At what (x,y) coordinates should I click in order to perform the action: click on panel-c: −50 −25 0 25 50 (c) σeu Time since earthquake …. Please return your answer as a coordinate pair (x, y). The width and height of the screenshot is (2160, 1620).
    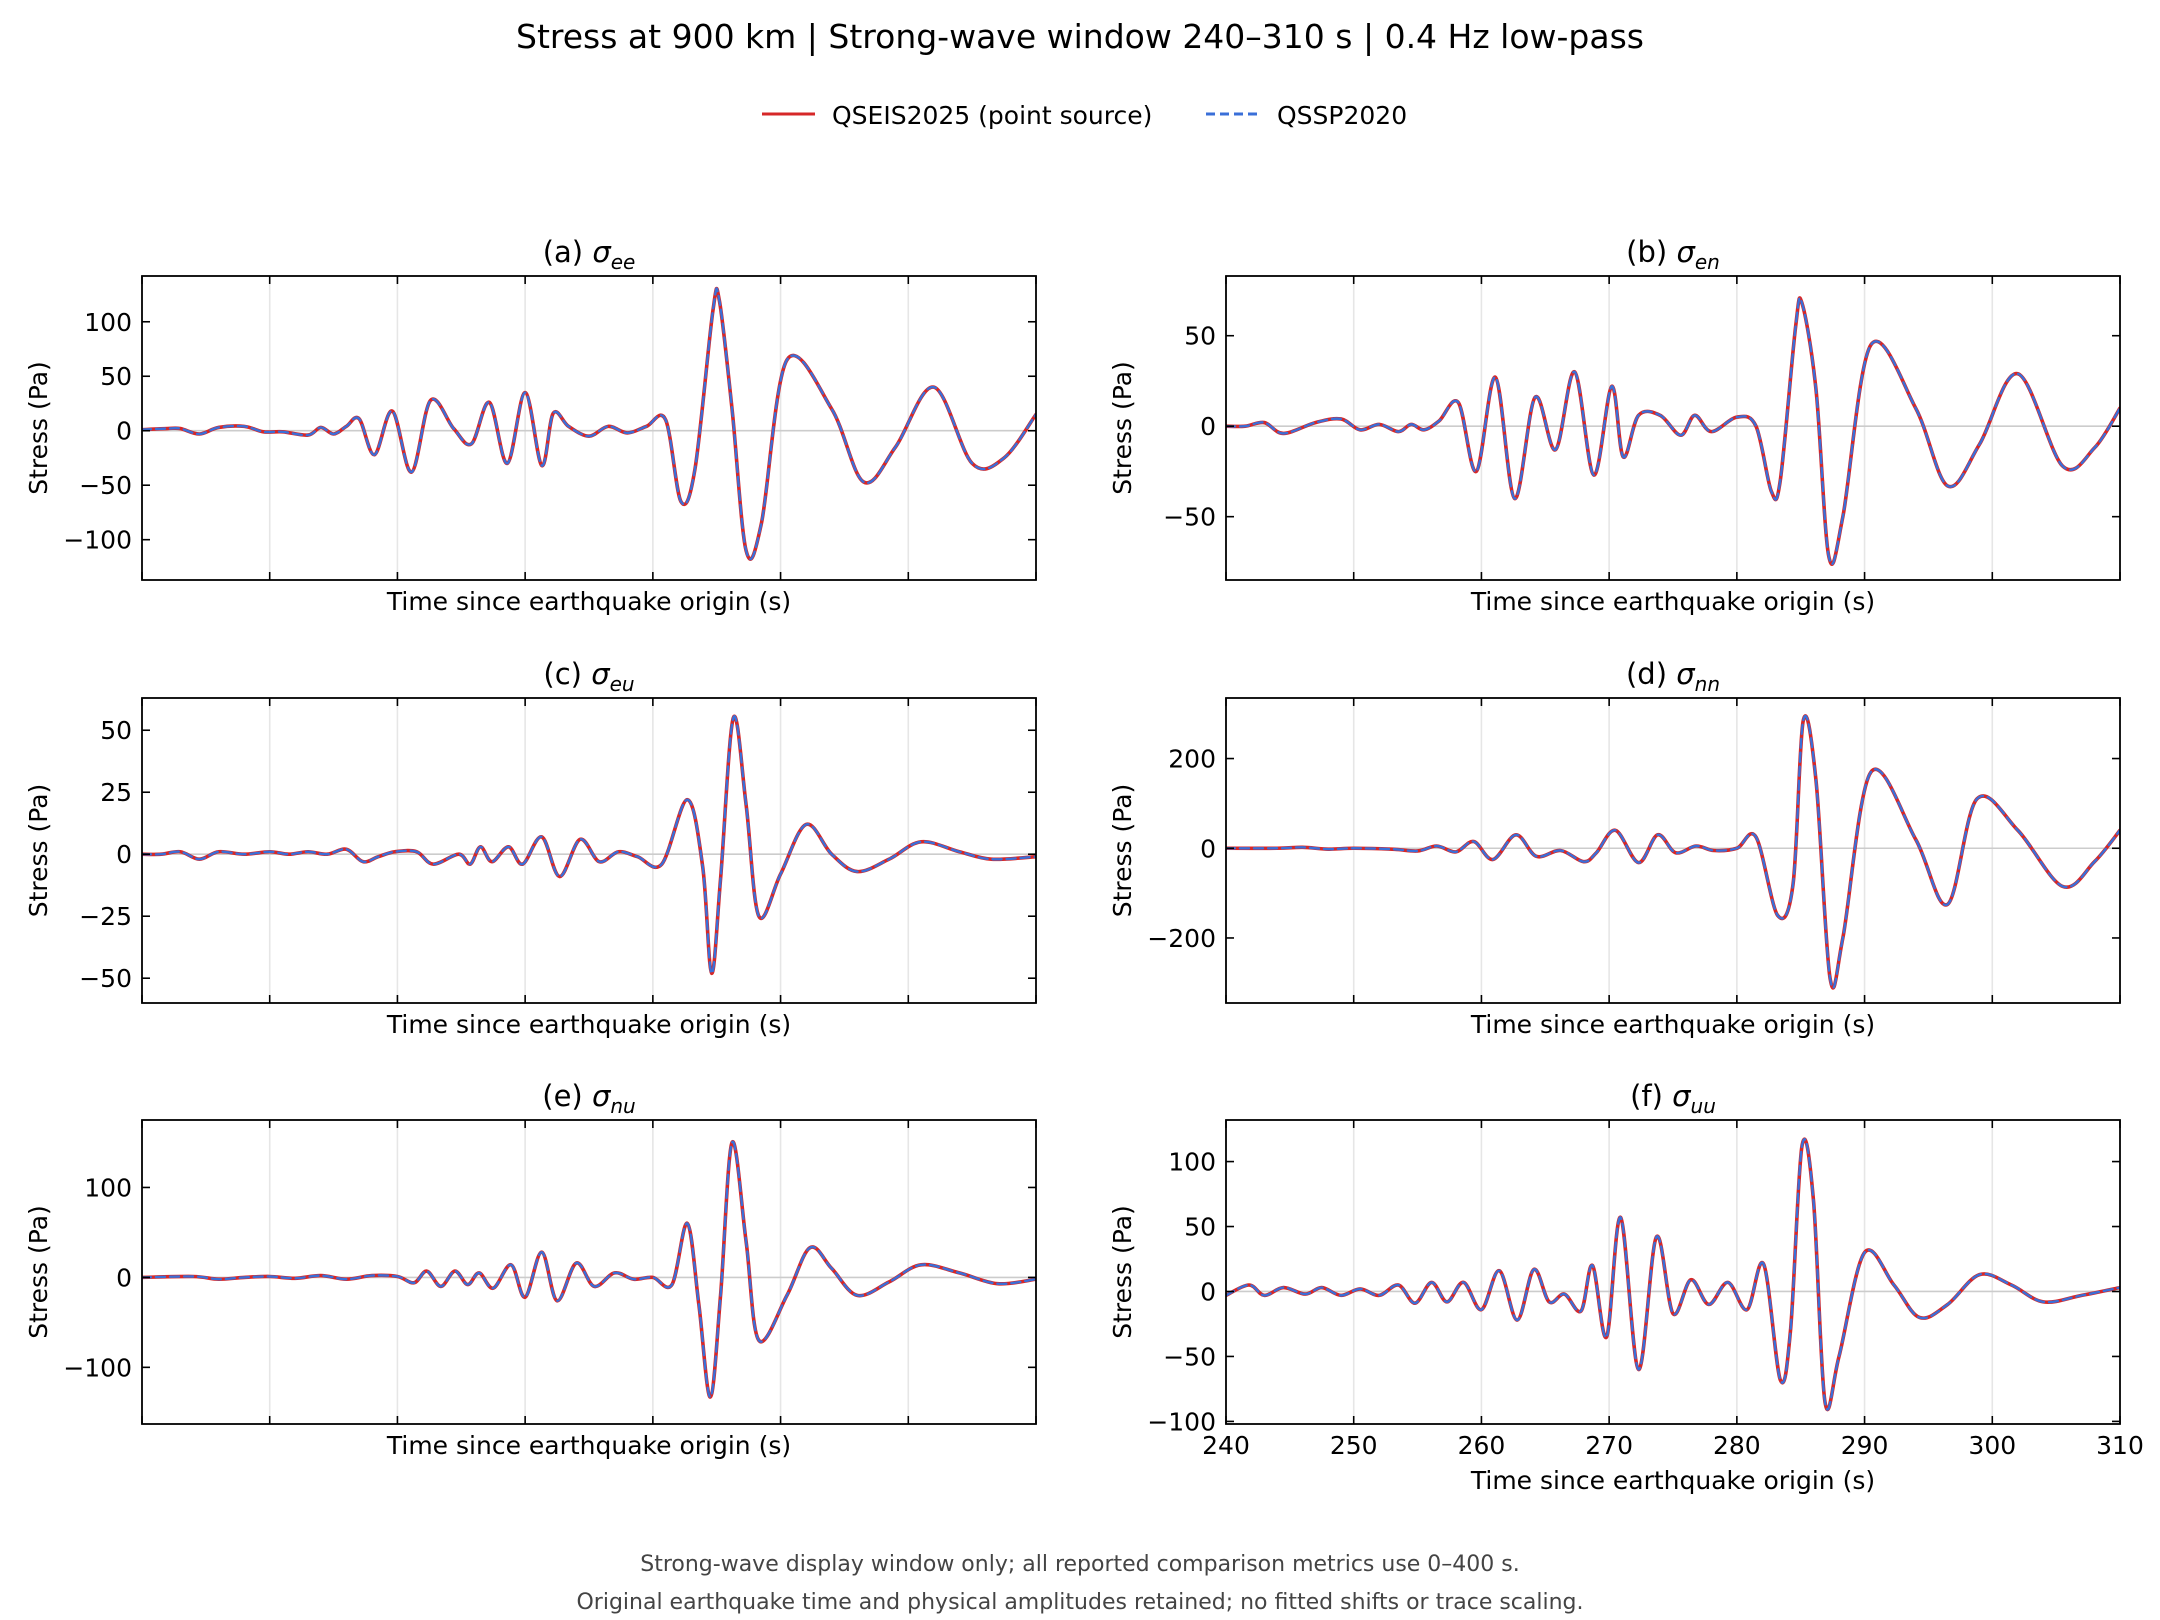
    Looking at the image, I should click on (530, 848).